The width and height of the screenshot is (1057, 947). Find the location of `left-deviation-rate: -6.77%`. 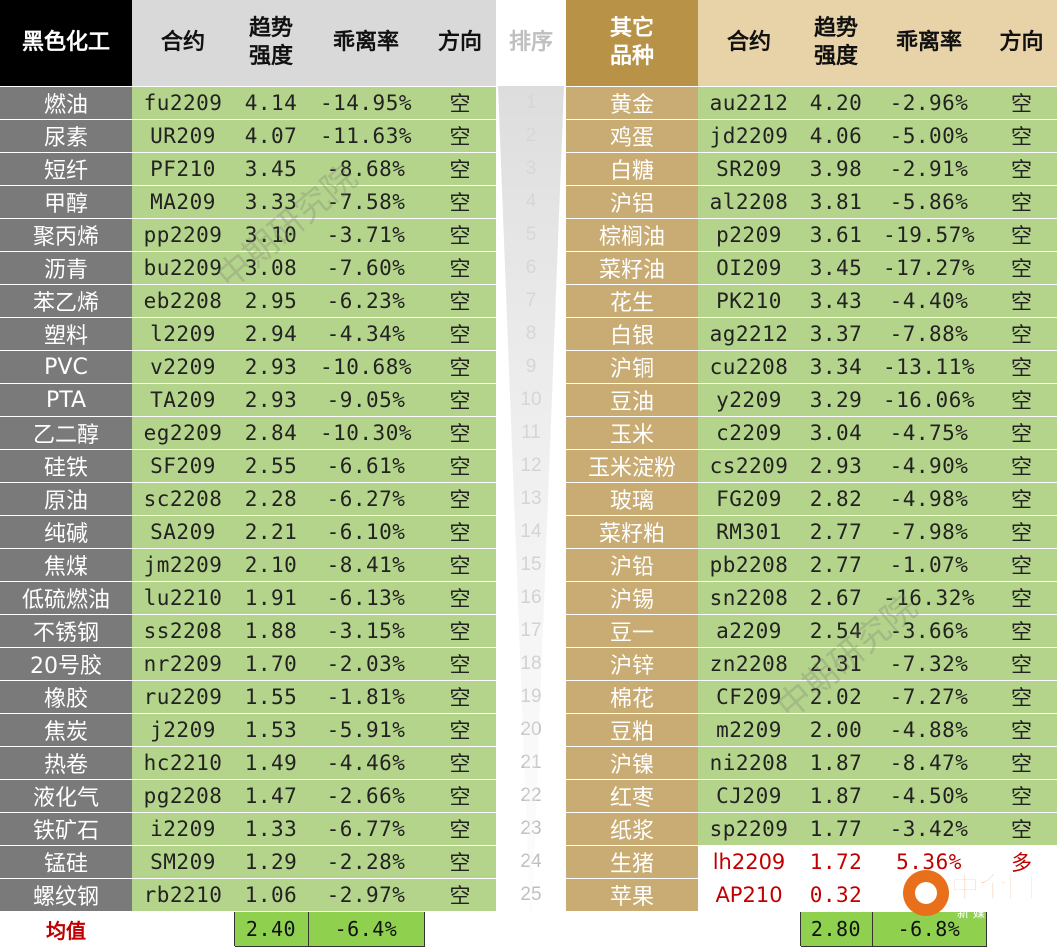

left-deviation-rate: -6.77% is located at coordinates (366, 829).